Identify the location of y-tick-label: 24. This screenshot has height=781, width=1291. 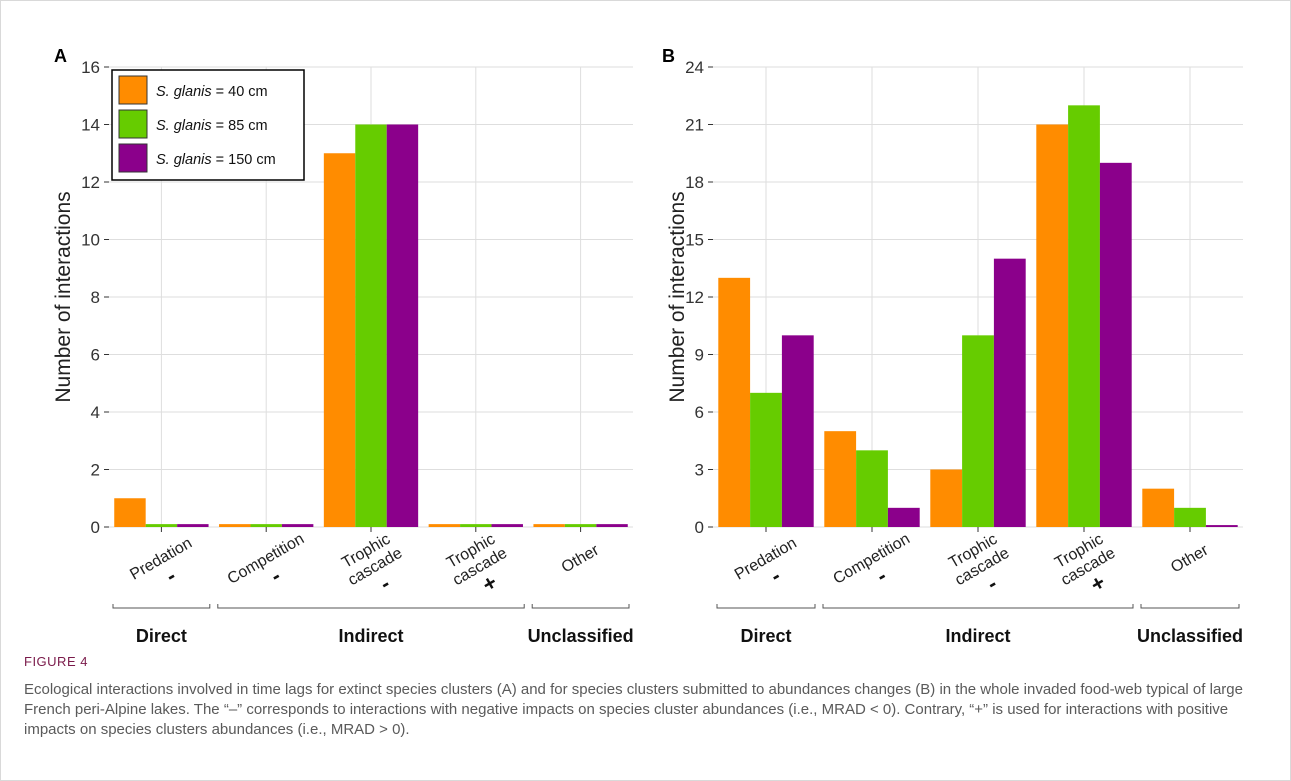
(694, 67).